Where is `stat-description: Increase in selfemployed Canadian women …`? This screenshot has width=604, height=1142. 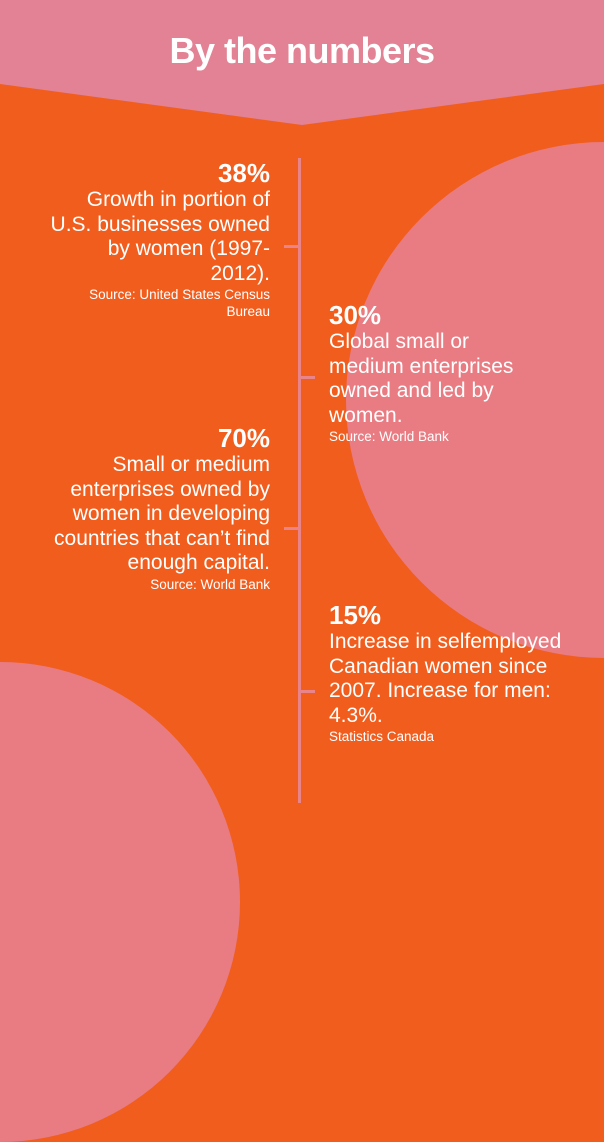
stat-description: Increase in selfemployed Canadian women … is located at coordinates (445, 678).